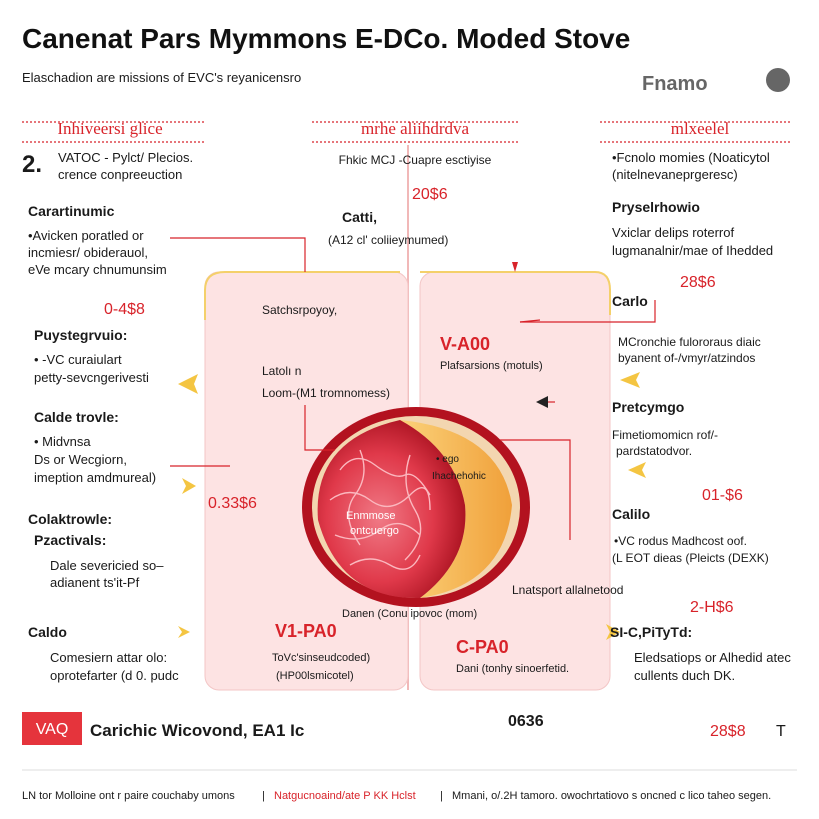 This screenshot has height=819, width=819. I want to click on block-line: incmiesr/ obiderauol,, so click(88, 252).